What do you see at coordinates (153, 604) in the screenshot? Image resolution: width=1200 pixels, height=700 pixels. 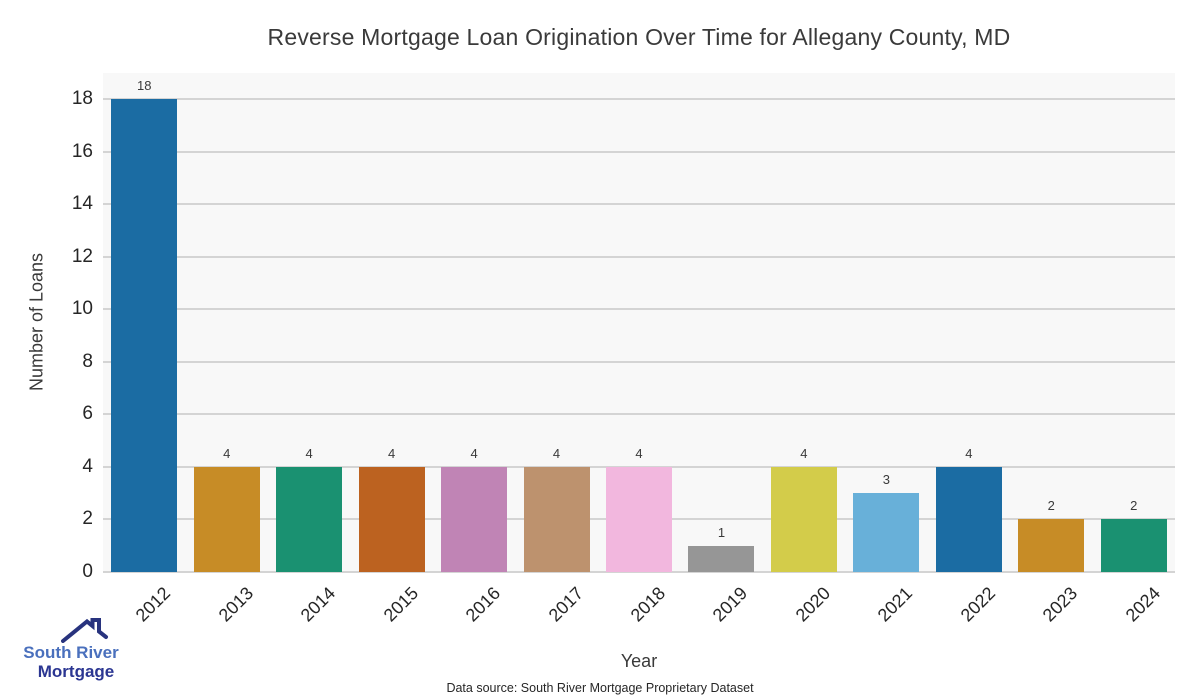 I see `x-tick-label-2012: 2012` at bounding box center [153, 604].